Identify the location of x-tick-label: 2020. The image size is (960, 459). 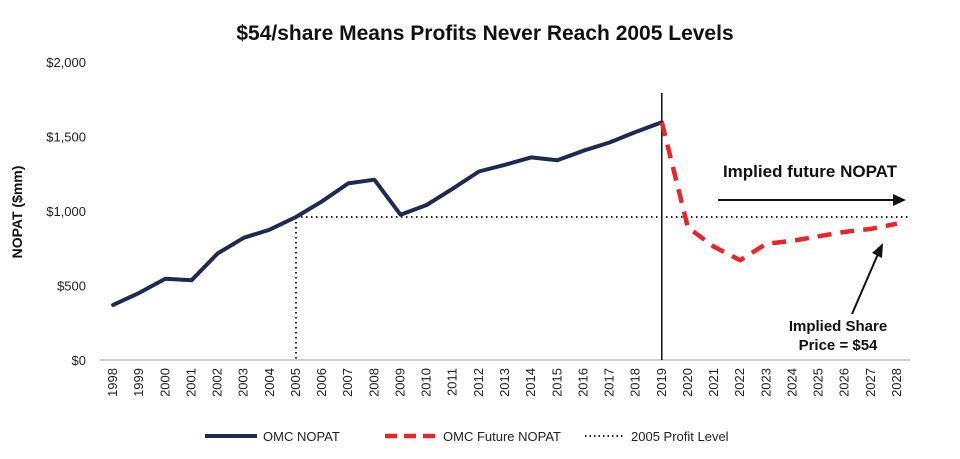
(687, 382).